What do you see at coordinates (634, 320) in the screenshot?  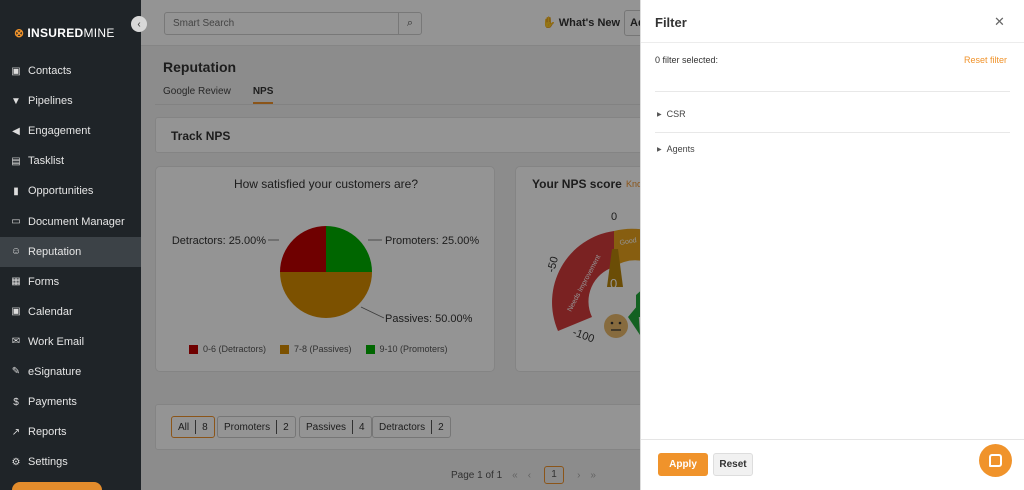 I see `gauge-green-lower` at bounding box center [634, 320].